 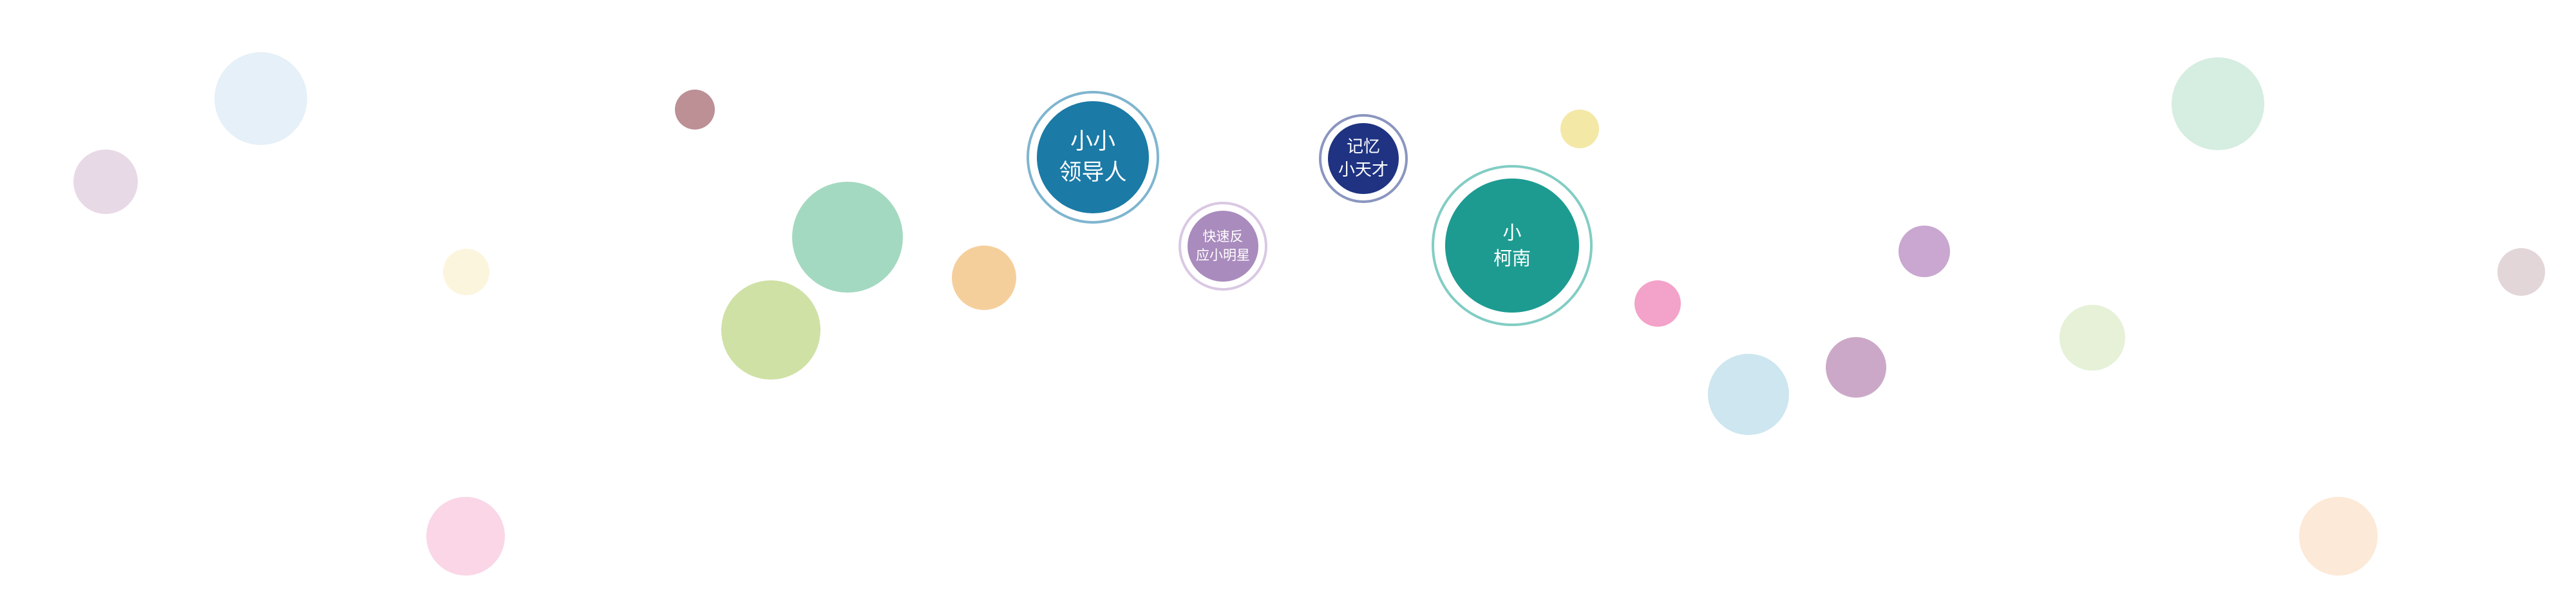 I want to click on badge-memory-genius: 记忆 小天才, so click(x=1364, y=159).